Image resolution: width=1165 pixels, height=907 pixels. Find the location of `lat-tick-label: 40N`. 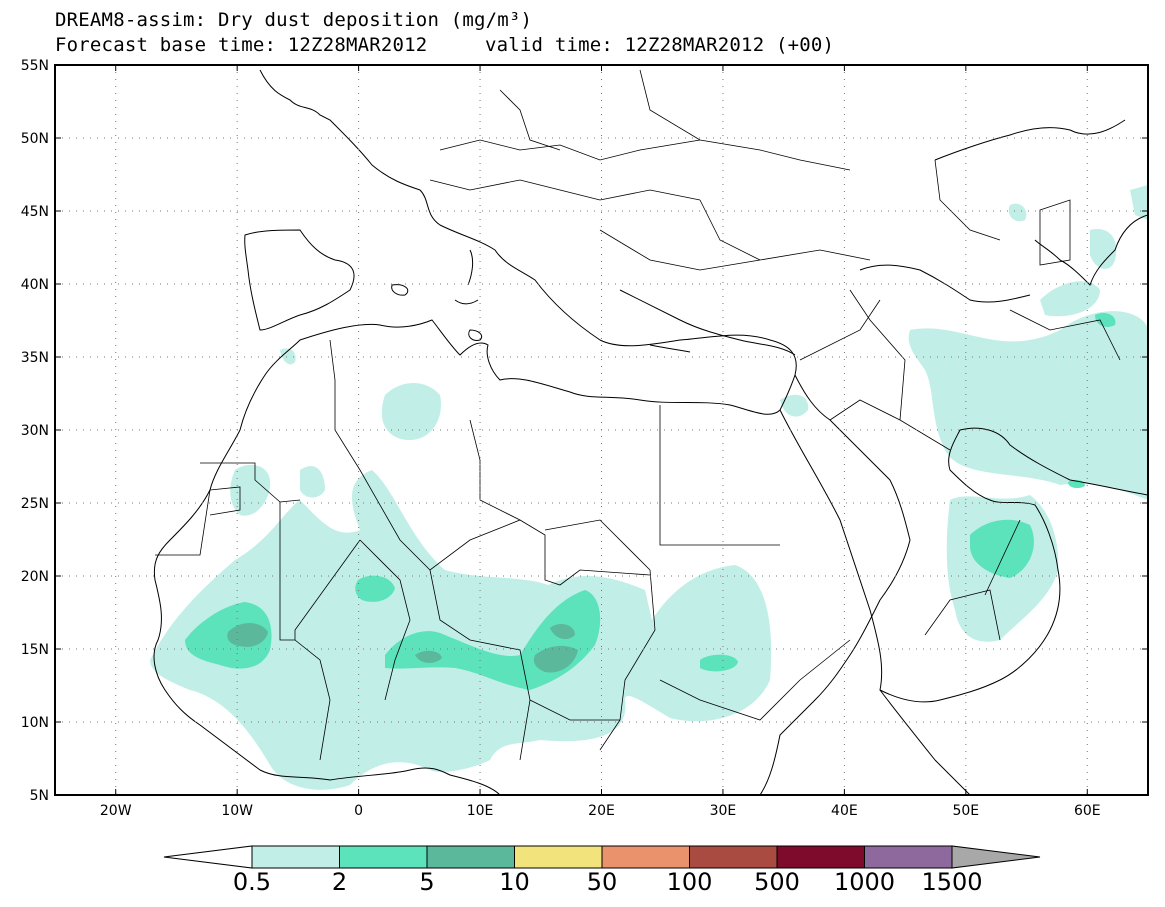

lat-tick-label: 40N is located at coordinates (35, 285).